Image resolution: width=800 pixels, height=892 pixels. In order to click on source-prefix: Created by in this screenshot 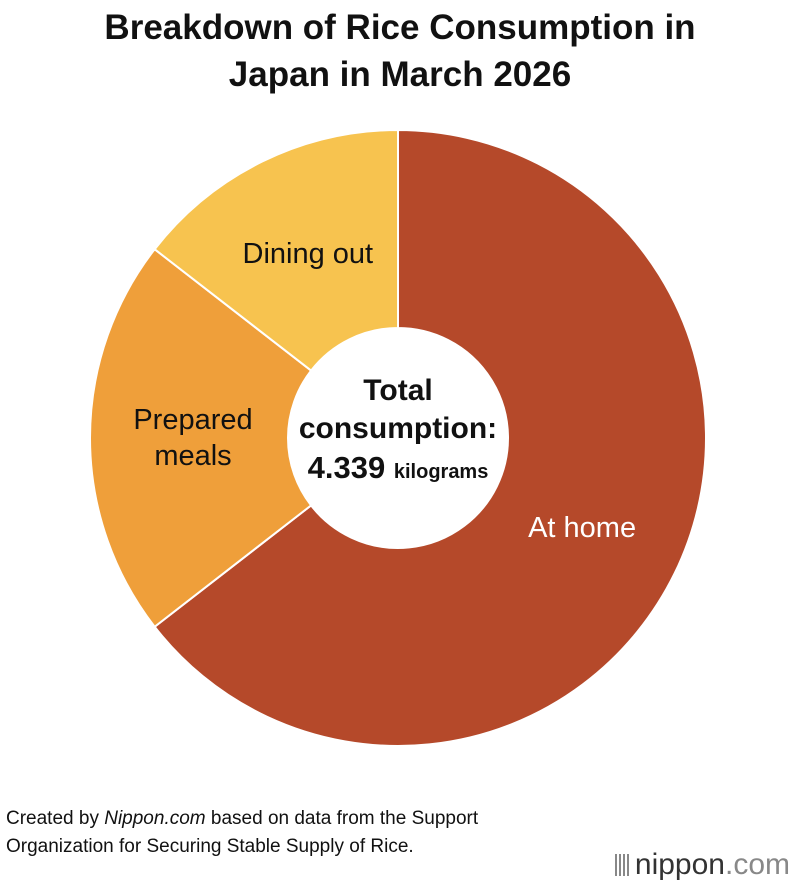, I will do `click(55, 818)`.